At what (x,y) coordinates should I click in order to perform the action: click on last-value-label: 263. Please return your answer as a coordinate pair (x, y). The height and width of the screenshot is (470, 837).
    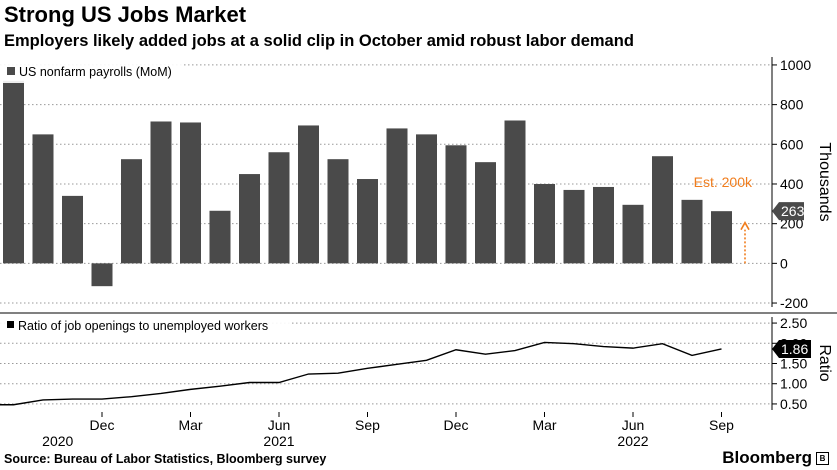
    Looking at the image, I should click on (793, 211).